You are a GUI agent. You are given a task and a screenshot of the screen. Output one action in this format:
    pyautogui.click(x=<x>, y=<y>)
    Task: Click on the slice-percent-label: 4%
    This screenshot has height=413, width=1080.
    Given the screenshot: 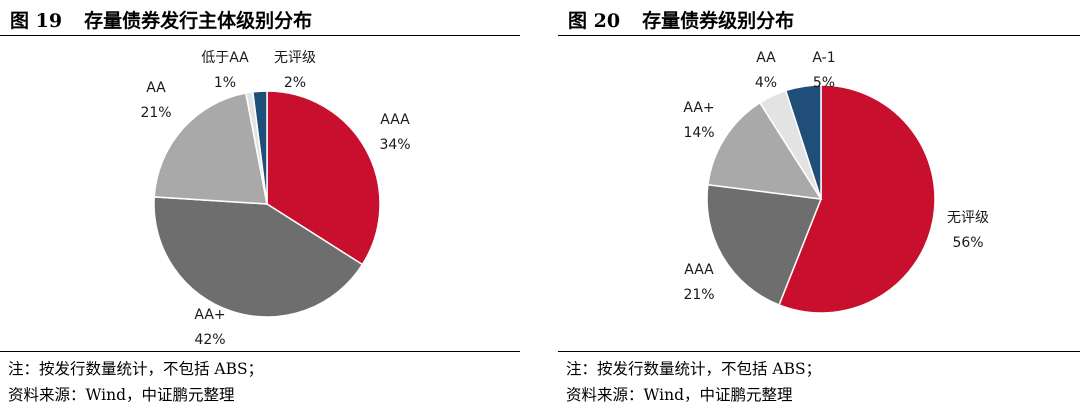 What is the action you would take?
    pyautogui.click(x=766, y=83)
    